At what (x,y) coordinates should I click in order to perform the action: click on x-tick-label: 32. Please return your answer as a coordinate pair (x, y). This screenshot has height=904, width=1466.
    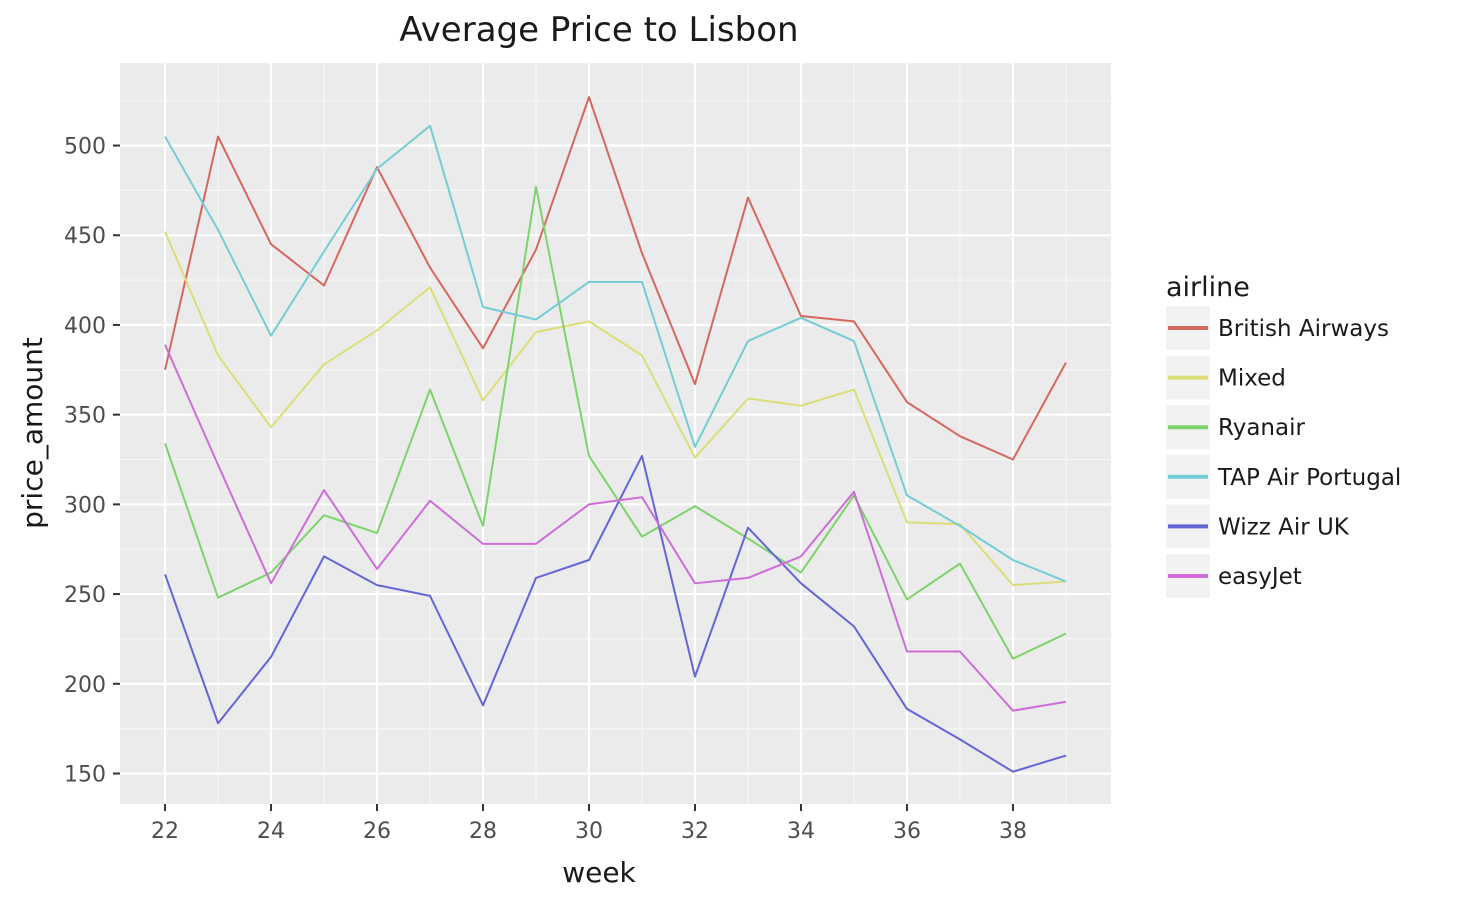
    Looking at the image, I should click on (695, 831).